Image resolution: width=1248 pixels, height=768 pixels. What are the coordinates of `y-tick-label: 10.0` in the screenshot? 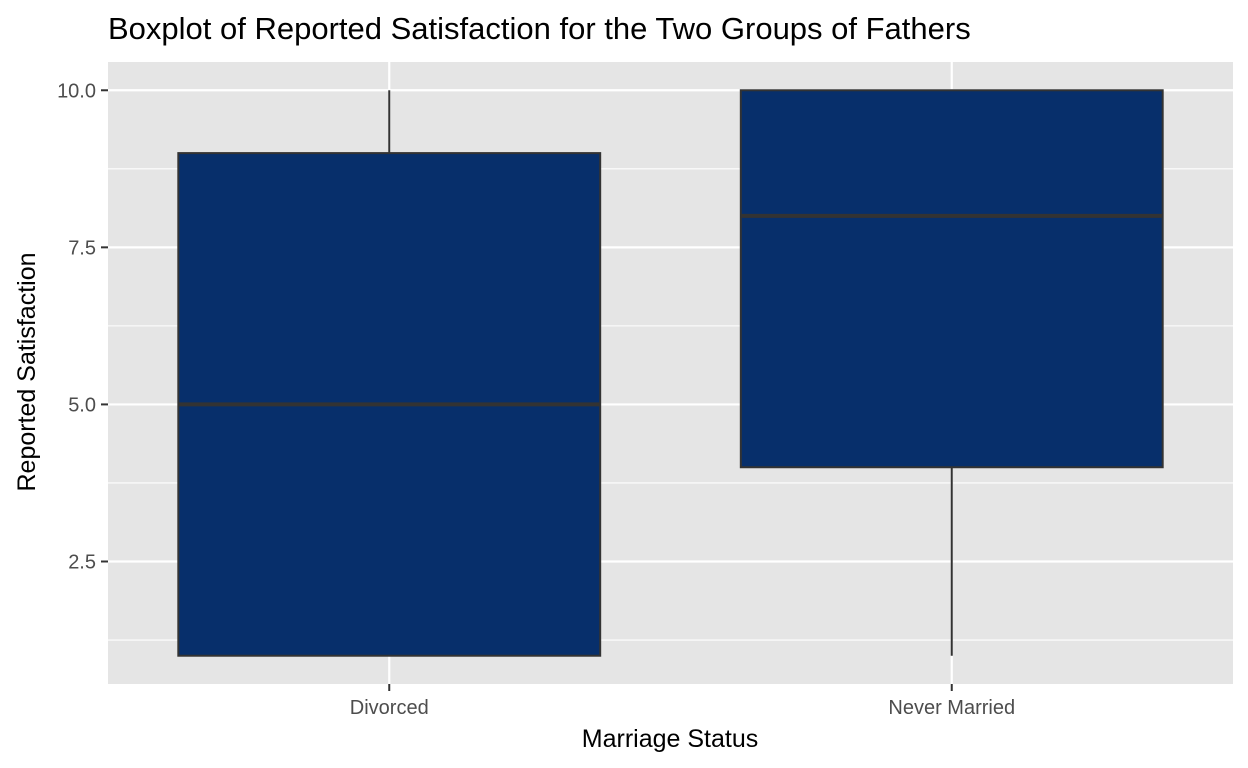 It's located at (76, 91).